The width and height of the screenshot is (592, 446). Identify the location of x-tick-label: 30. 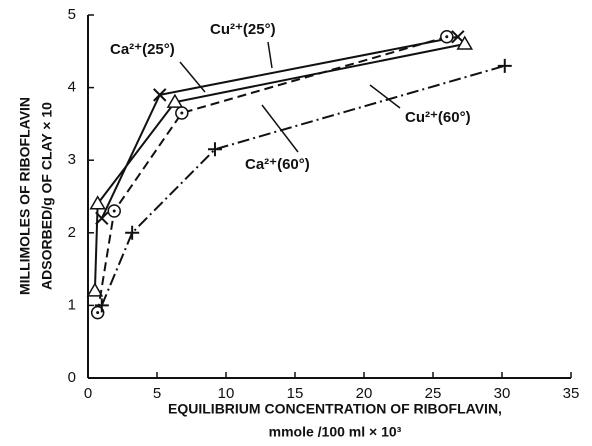
(502, 393).